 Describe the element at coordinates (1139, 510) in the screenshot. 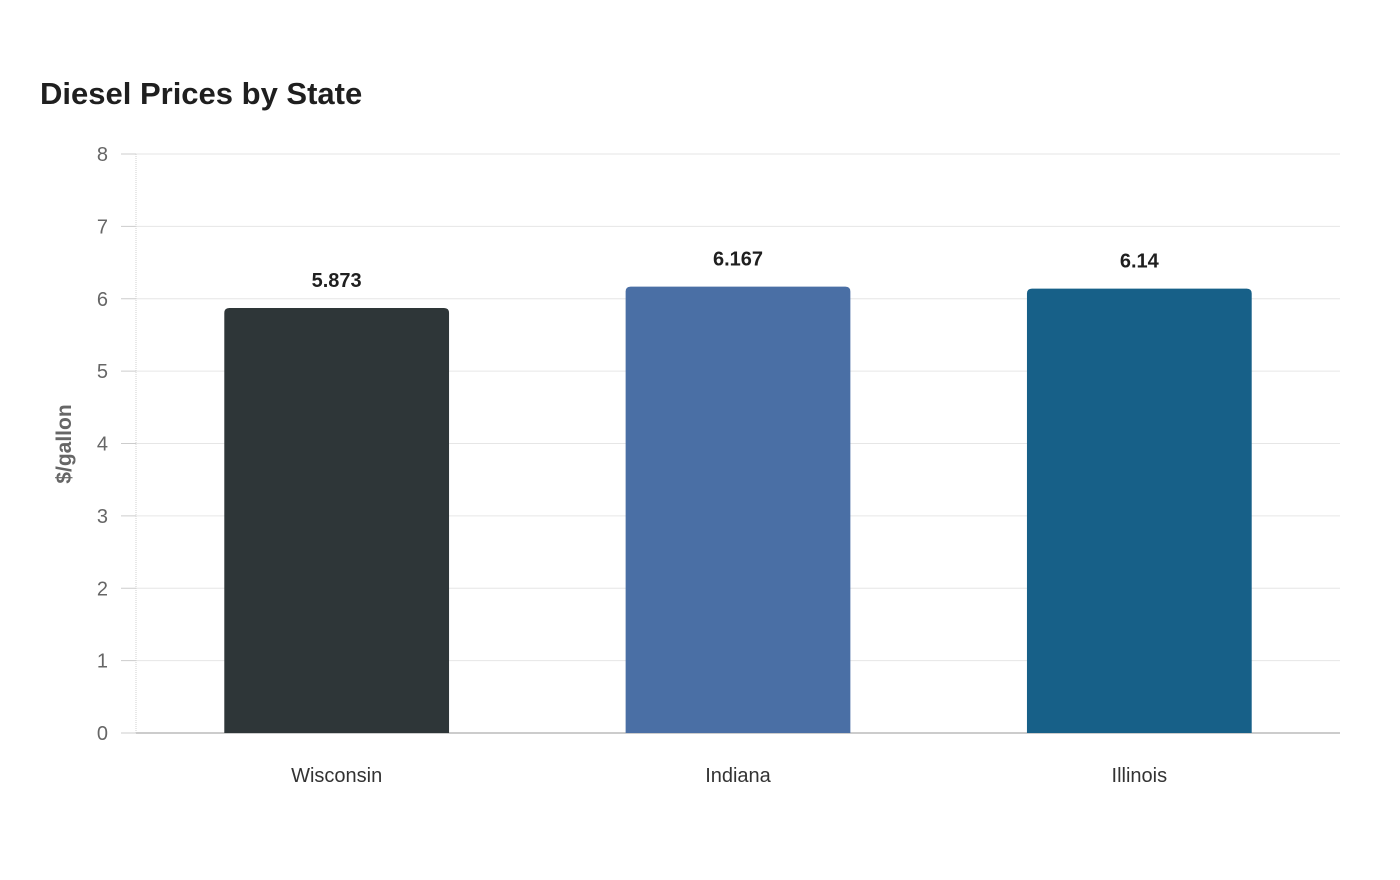

I see `bar-illinois` at that location.